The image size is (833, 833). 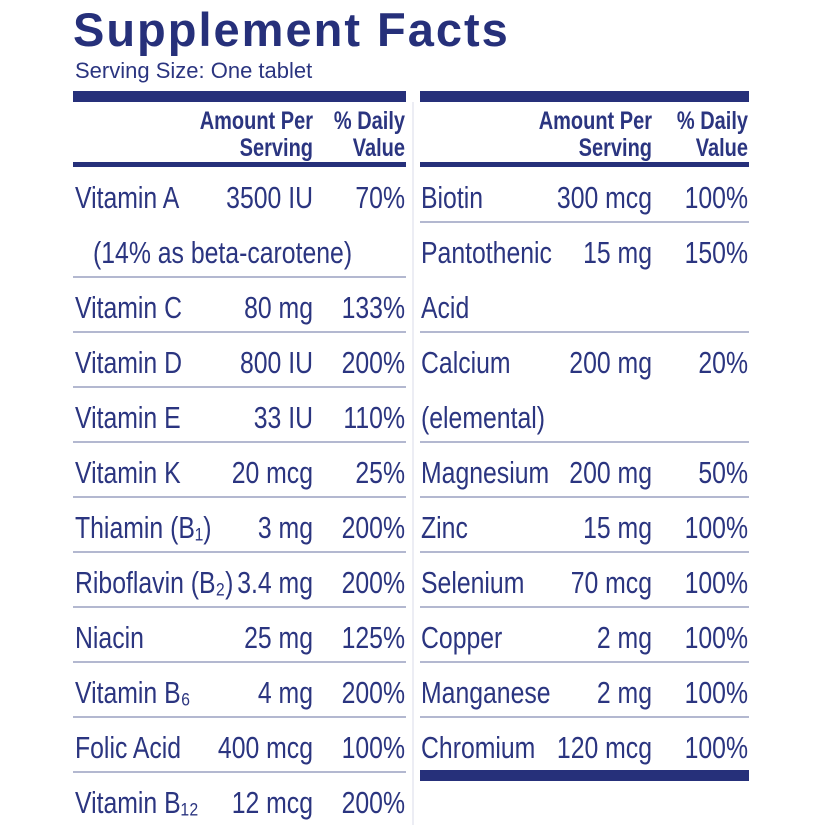 What do you see at coordinates (485, 472) in the screenshot?
I see `nutrient-name: Magnesium` at bounding box center [485, 472].